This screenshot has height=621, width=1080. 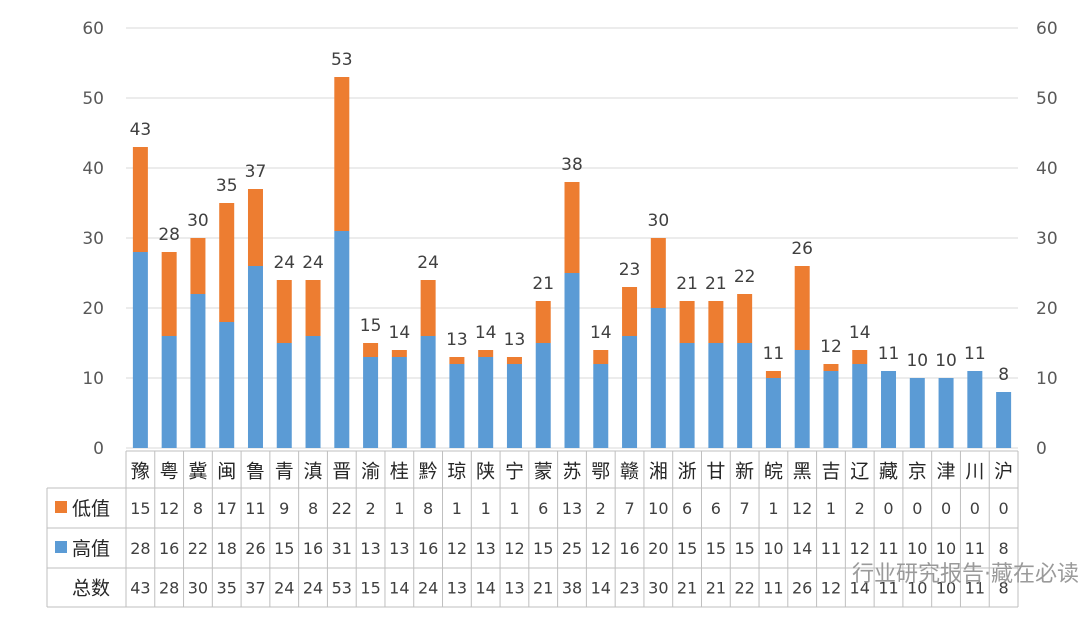 I want to click on table-cell: 7, so click(x=629, y=508).